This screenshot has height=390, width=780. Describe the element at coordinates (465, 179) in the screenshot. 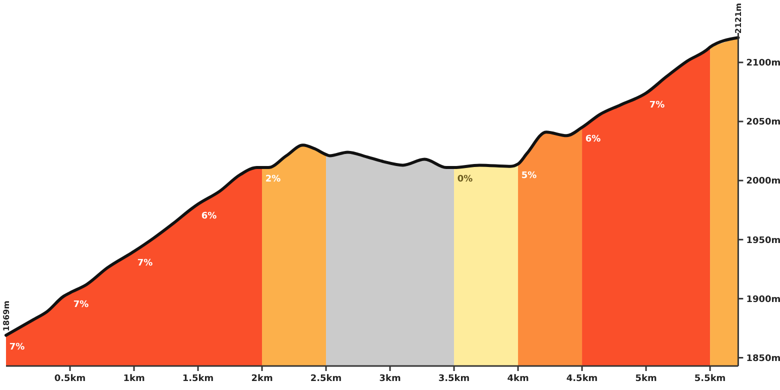

I see `annotation: 0%` at that location.